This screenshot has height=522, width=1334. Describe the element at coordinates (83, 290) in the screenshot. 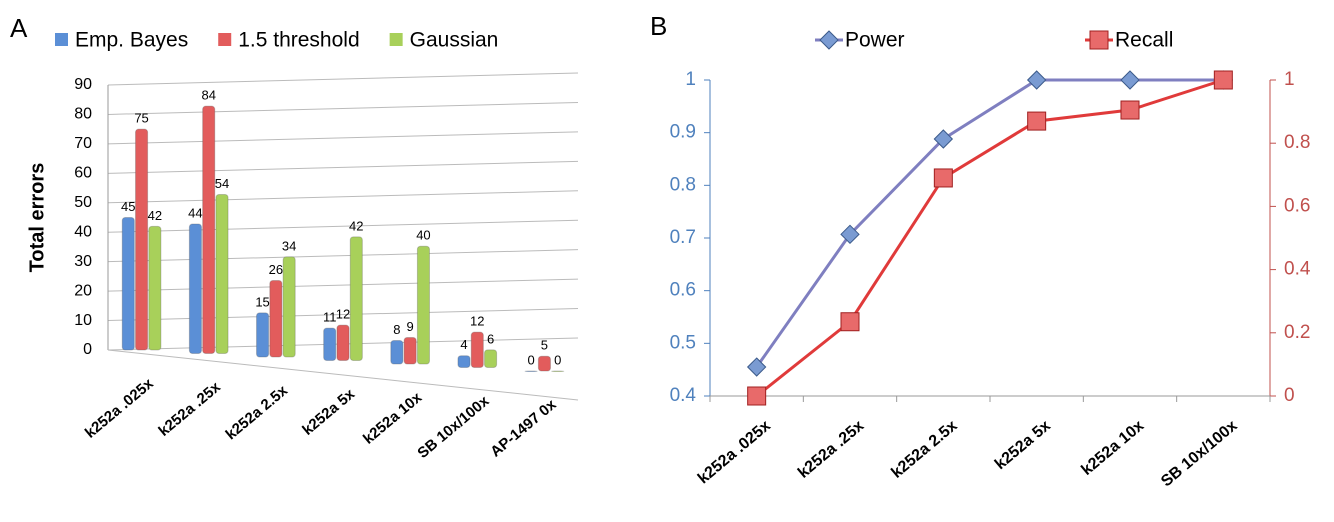

I see `y-tick-label: 20` at that location.